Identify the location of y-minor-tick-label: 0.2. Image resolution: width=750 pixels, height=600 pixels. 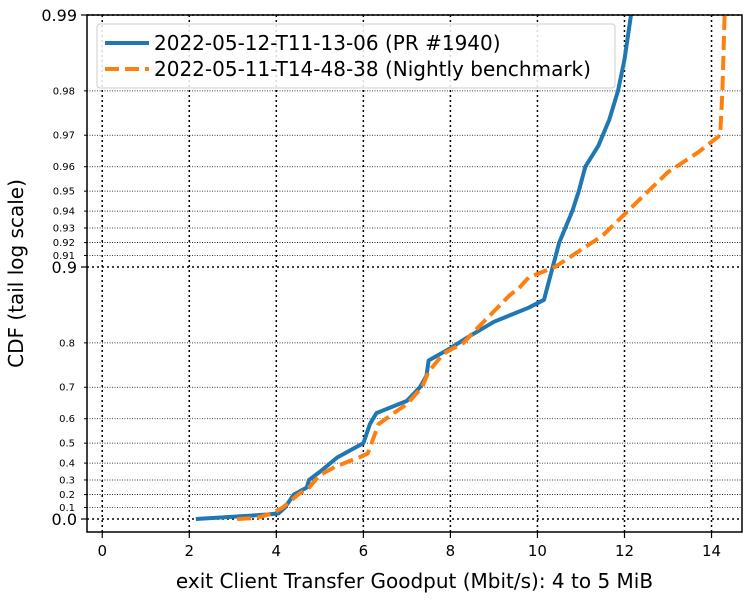
(67, 495).